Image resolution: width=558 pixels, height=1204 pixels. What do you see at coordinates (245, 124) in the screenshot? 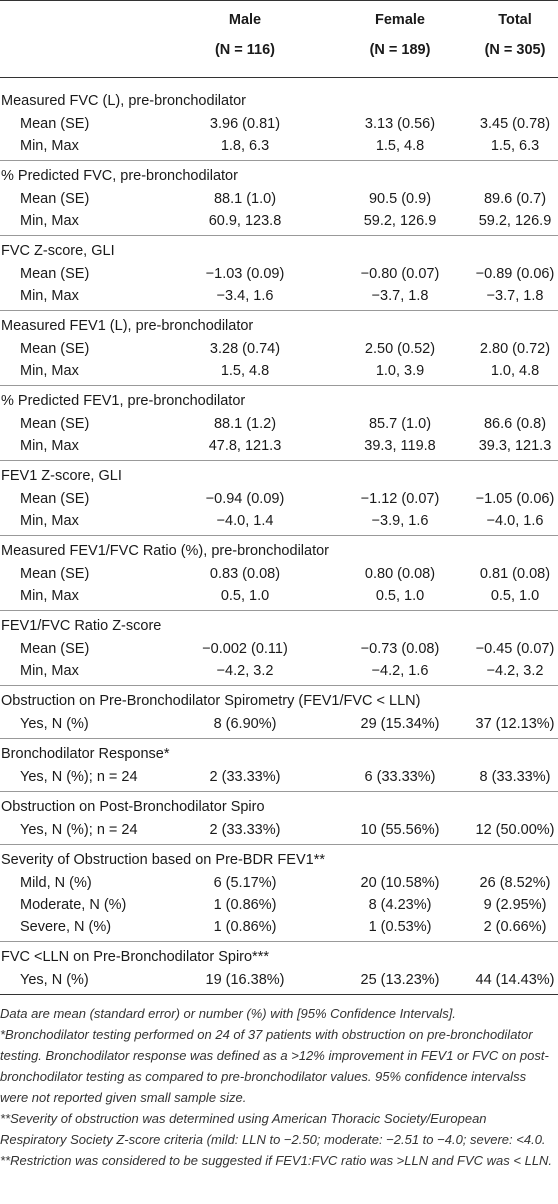
I see `cell-value: 3.96 (0.81)` at bounding box center [245, 124].